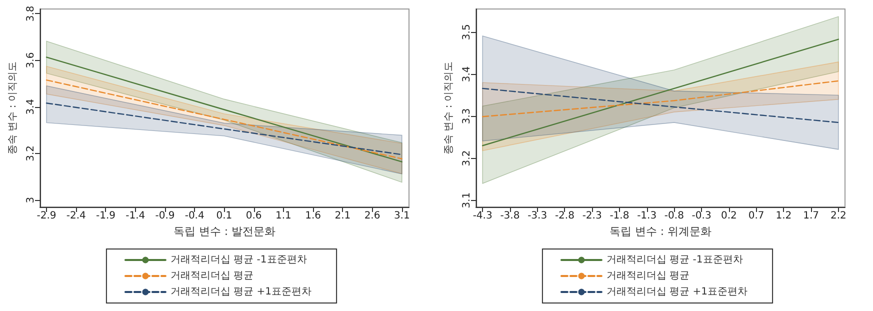 The height and width of the screenshot is (311, 873). What do you see at coordinates (467, 116) in the screenshot?
I see `y-tick-label: 3.3` at bounding box center [467, 116].